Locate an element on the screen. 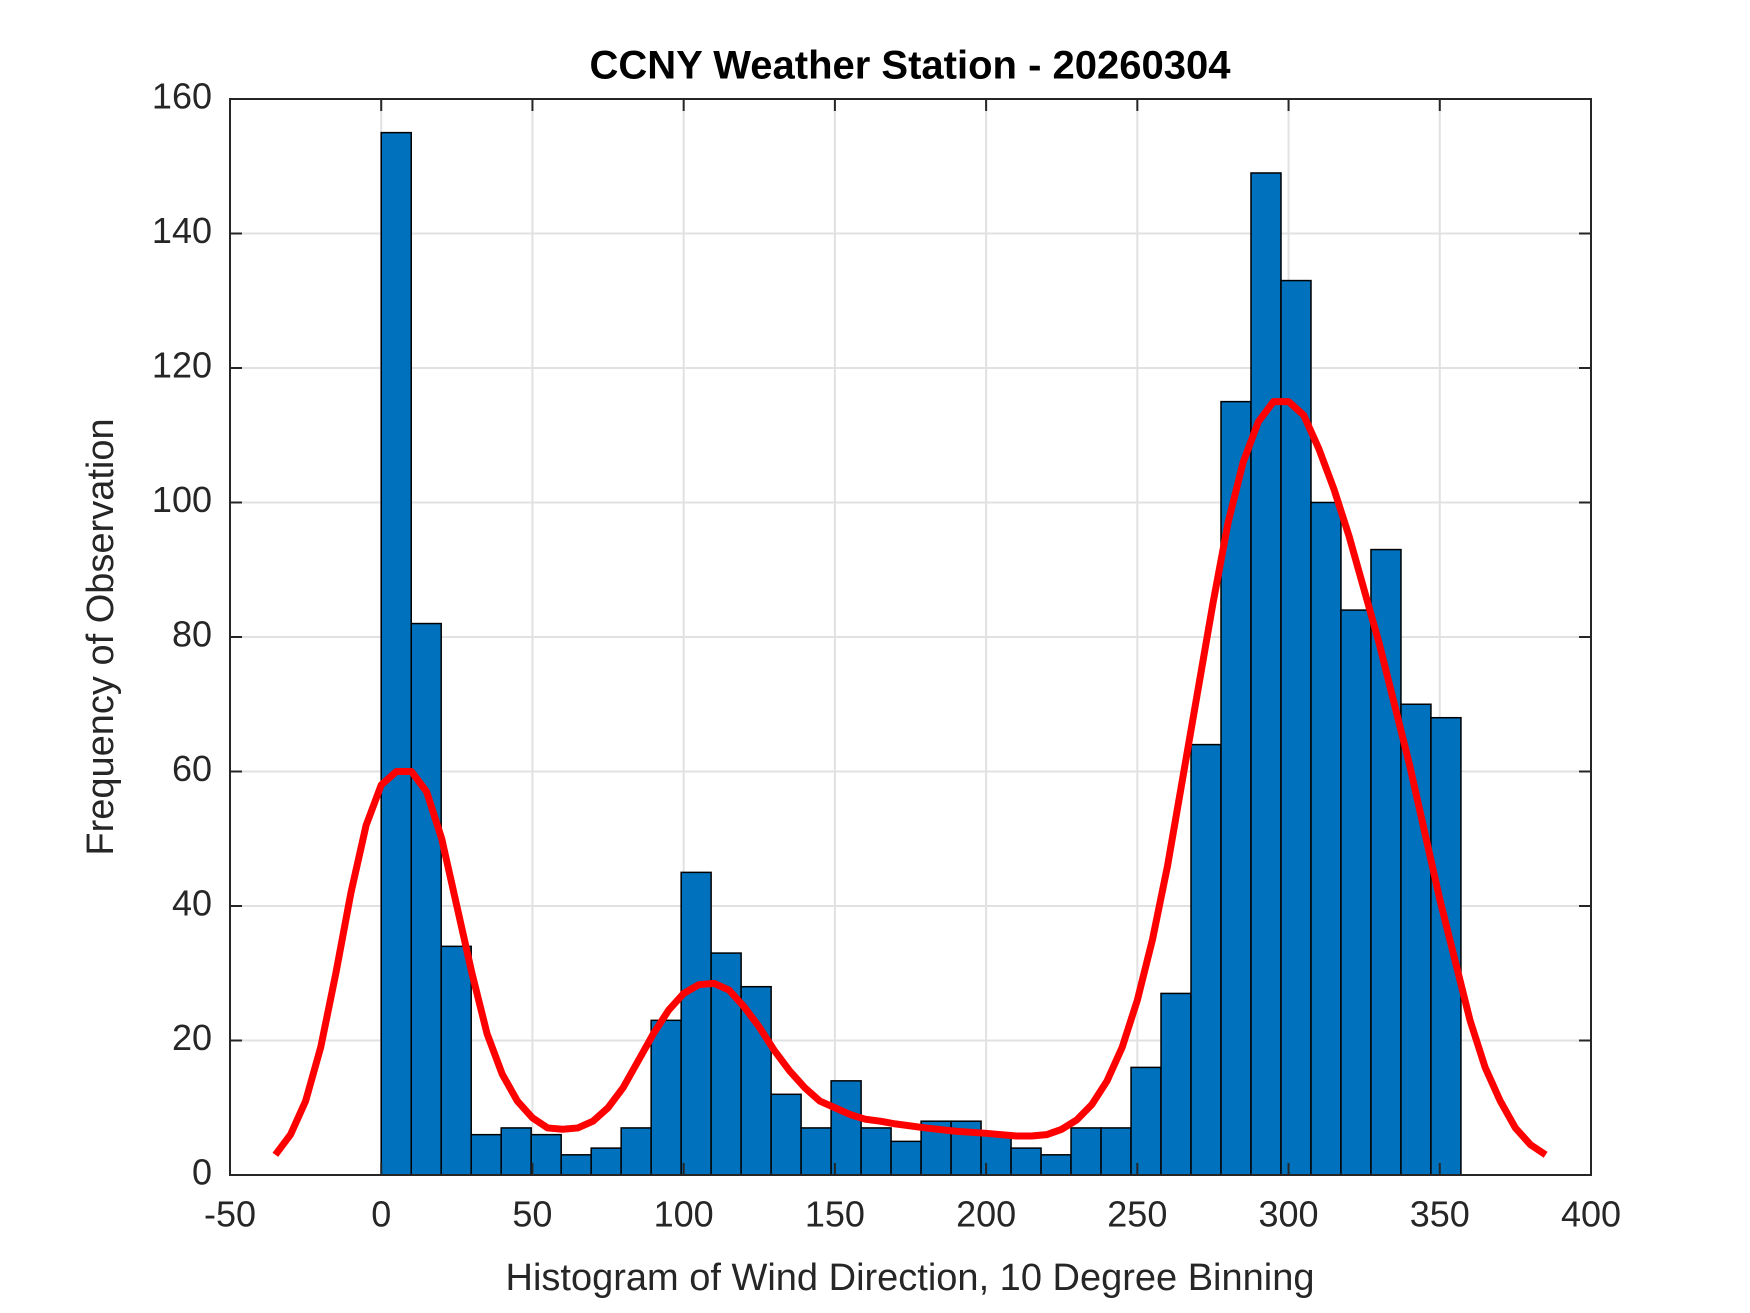 This screenshot has height=1313, width=1750. y-tick-label: 0 is located at coordinates (202, 1172).